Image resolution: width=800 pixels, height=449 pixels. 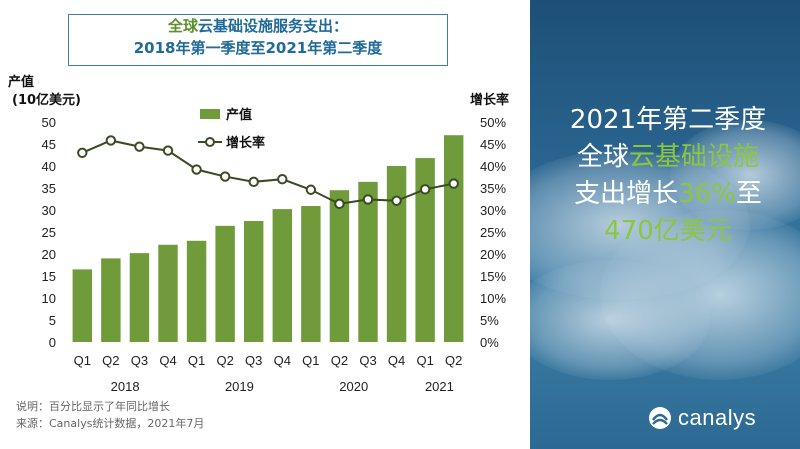 I want to click on right-tick-label: 20%, so click(x=493, y=254).